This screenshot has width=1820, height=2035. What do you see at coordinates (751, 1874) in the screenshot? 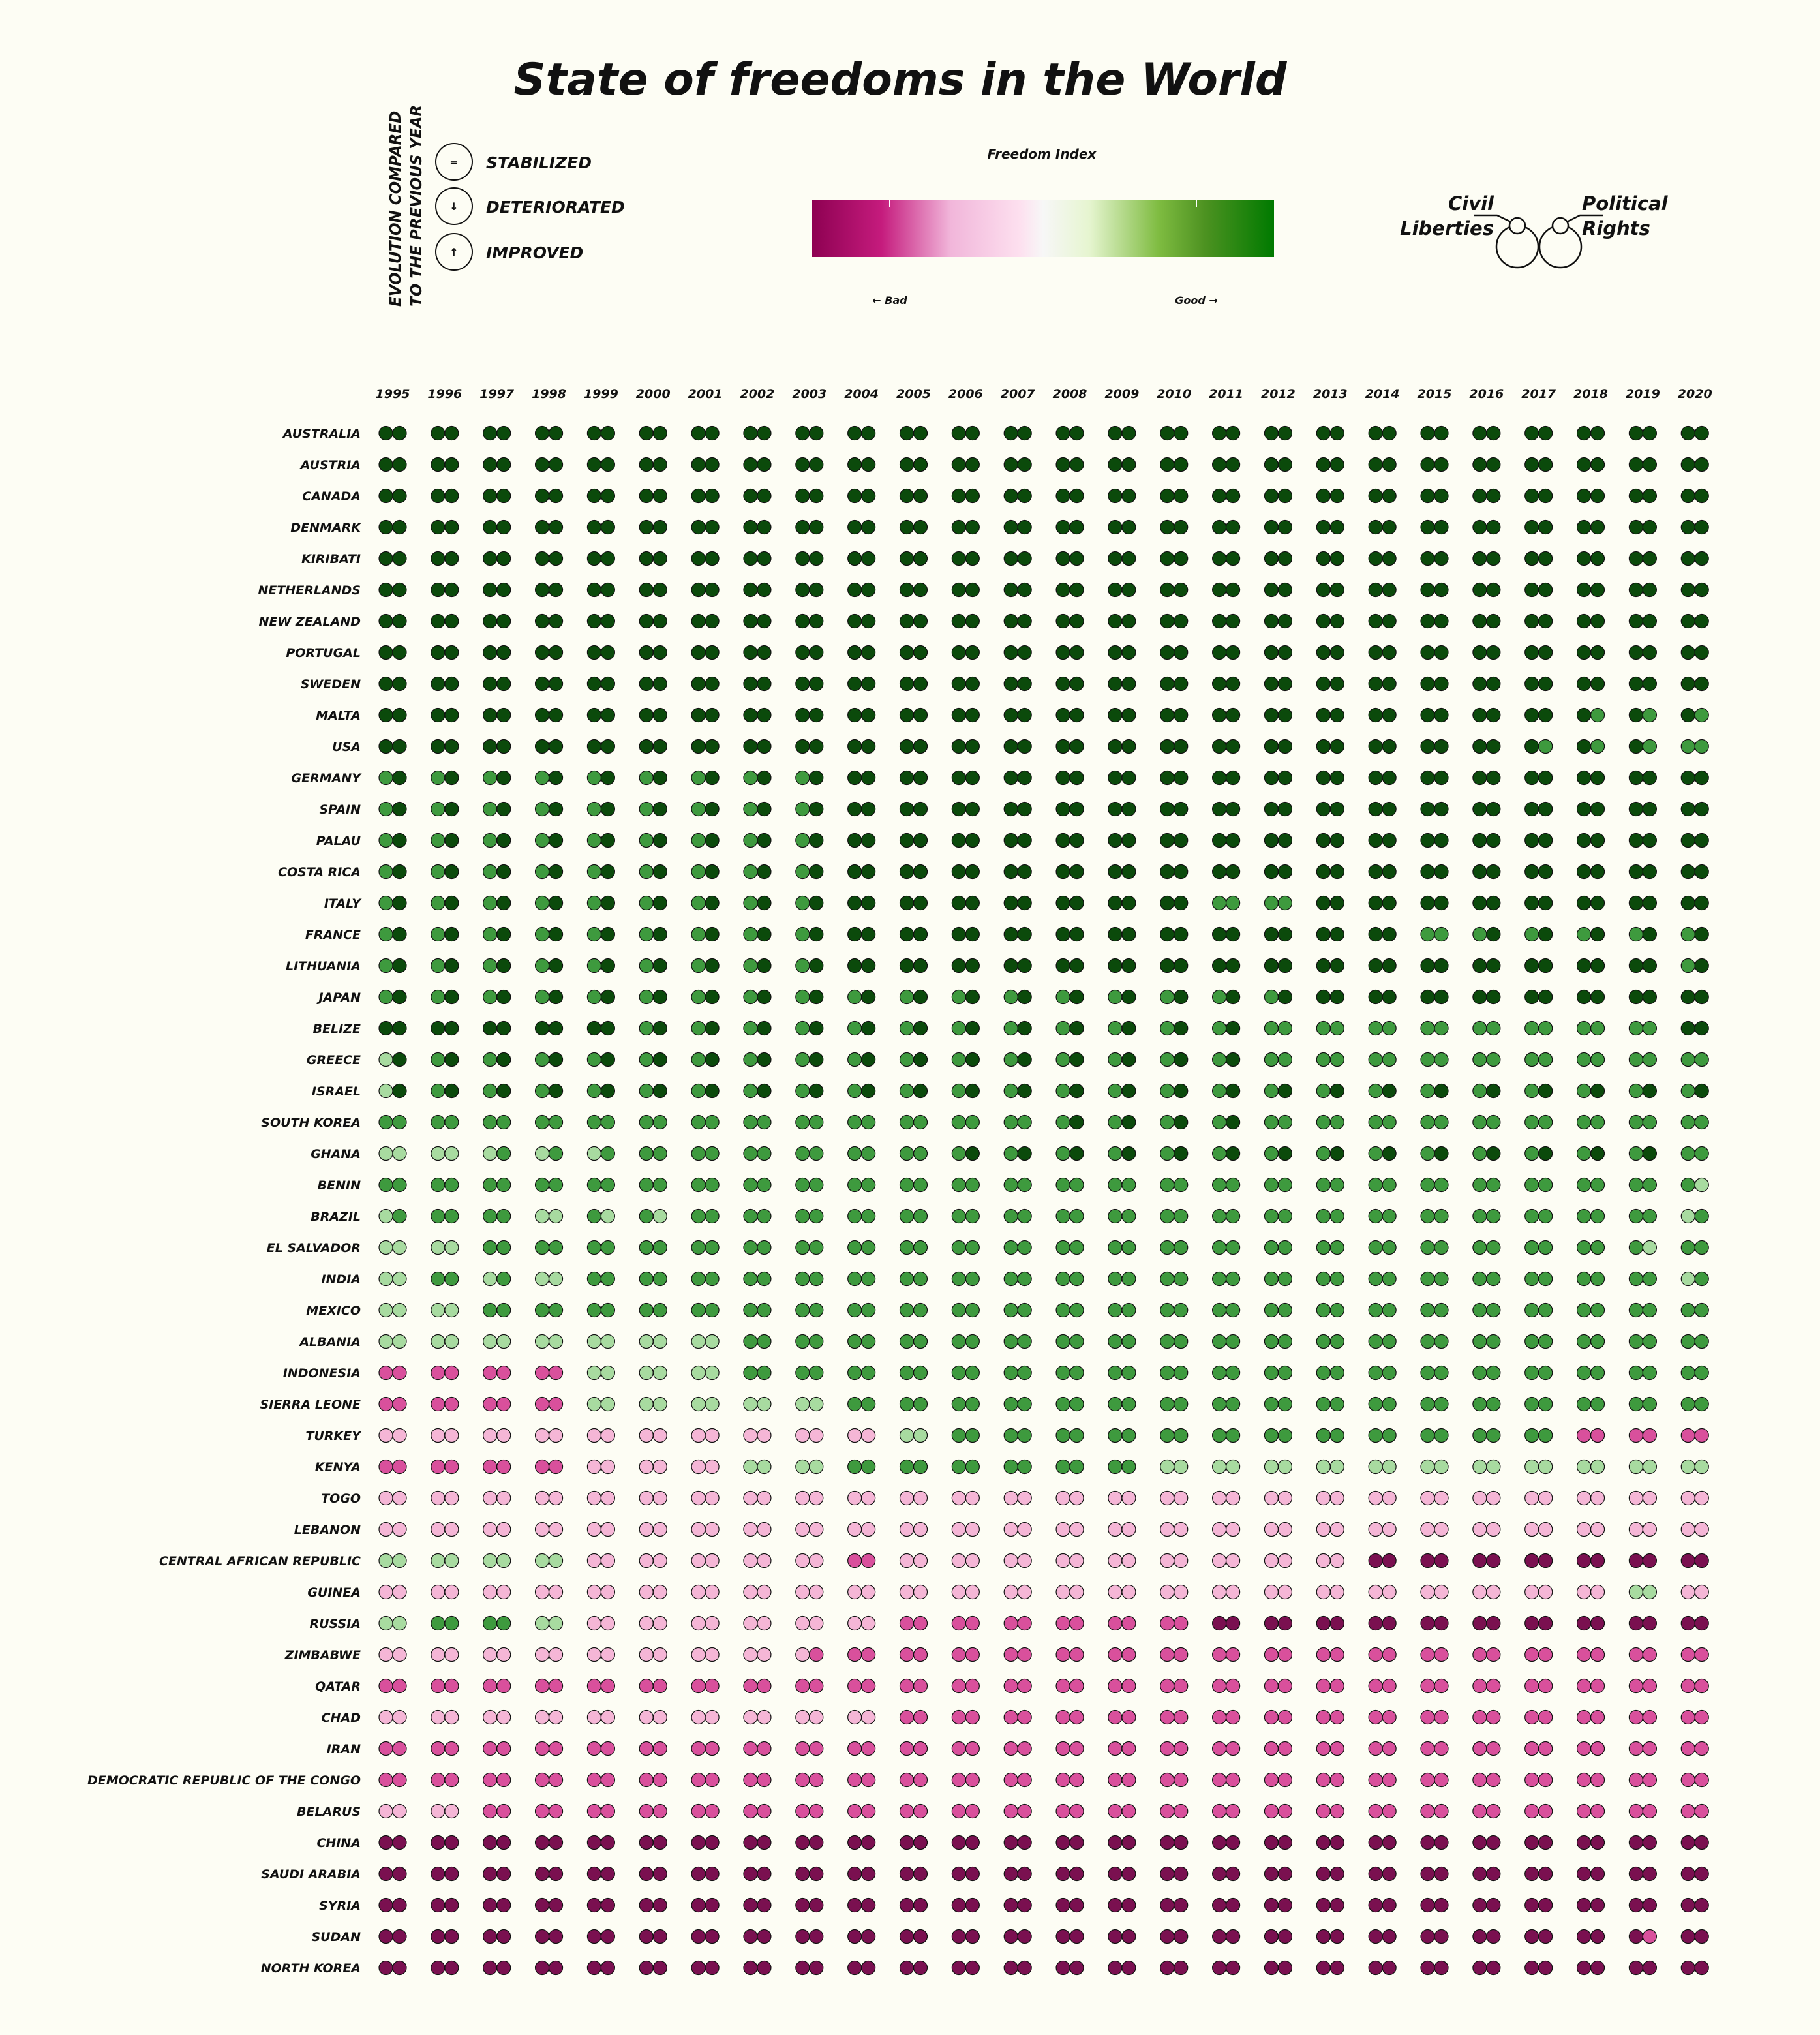
I see `dot-civil-46-2002` at bounding box center [751, 1874].